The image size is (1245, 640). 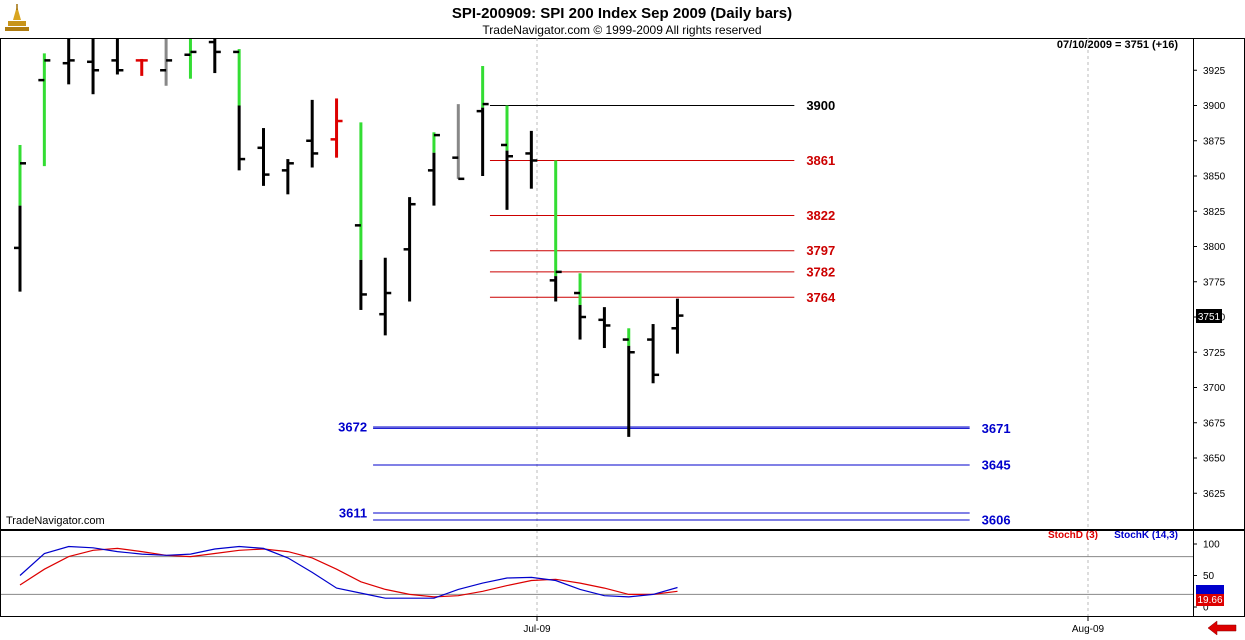 I want to click on stoch-last-marker: 19.66, so click(x=1210, y=595).